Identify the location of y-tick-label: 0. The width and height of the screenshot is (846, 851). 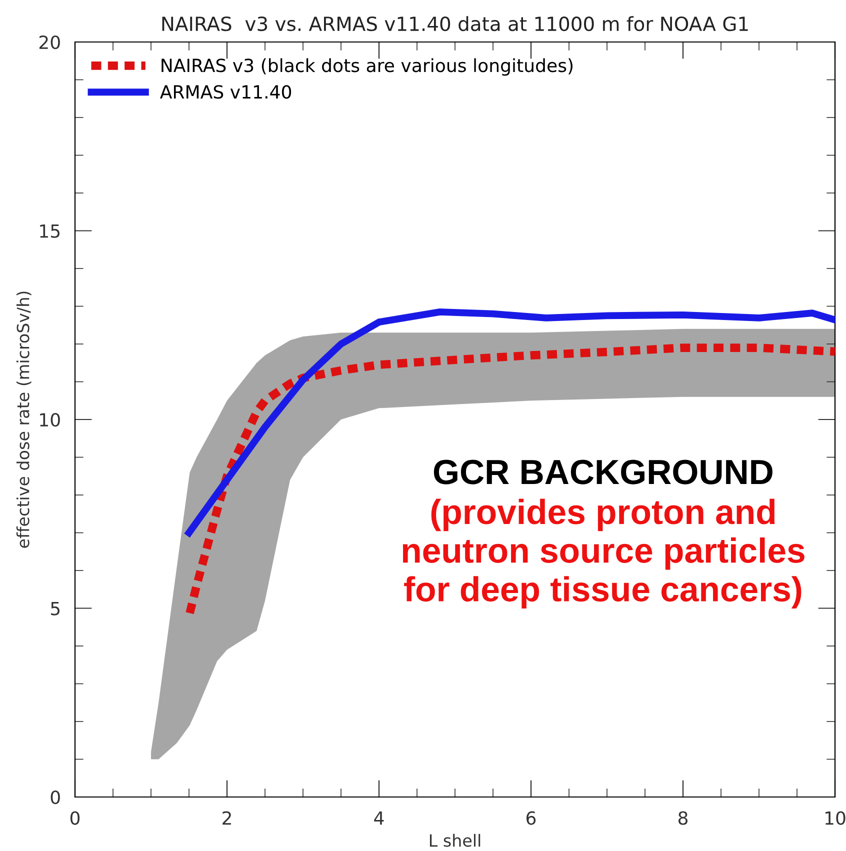
(55, 797).